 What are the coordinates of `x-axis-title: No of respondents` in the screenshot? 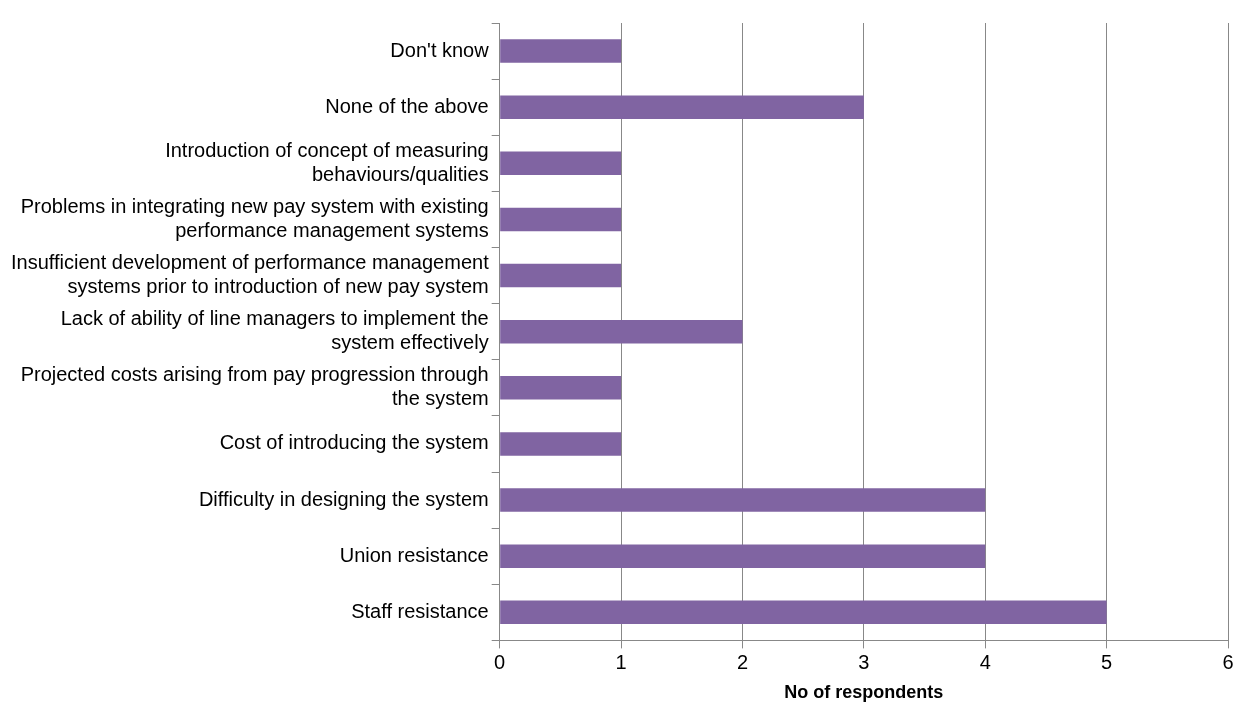 It's located at (864, 692).